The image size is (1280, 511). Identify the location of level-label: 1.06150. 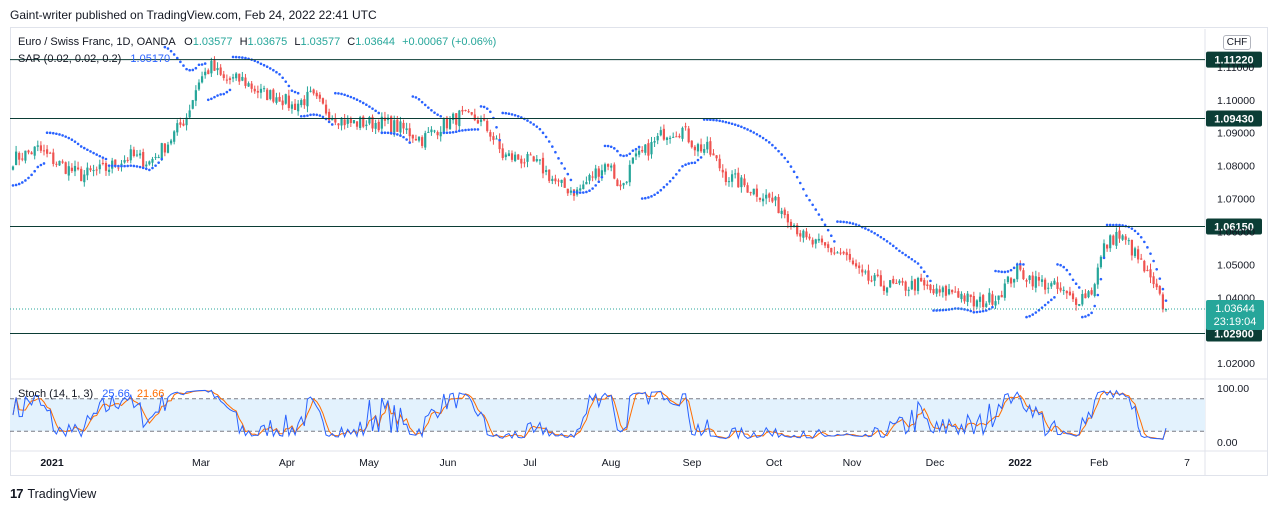
(1234, 228).